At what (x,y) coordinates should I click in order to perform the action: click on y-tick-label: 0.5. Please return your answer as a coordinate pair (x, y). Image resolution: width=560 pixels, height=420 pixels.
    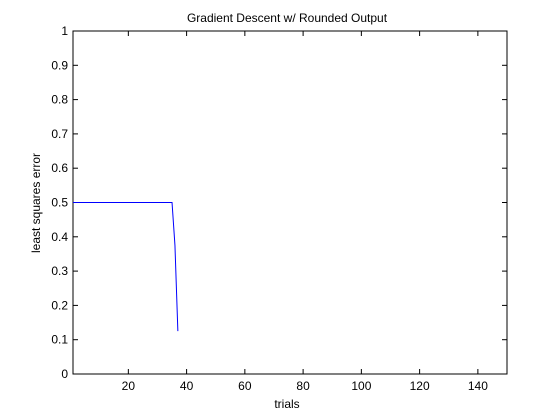
    Looking at the image, I should click on (59, 203).